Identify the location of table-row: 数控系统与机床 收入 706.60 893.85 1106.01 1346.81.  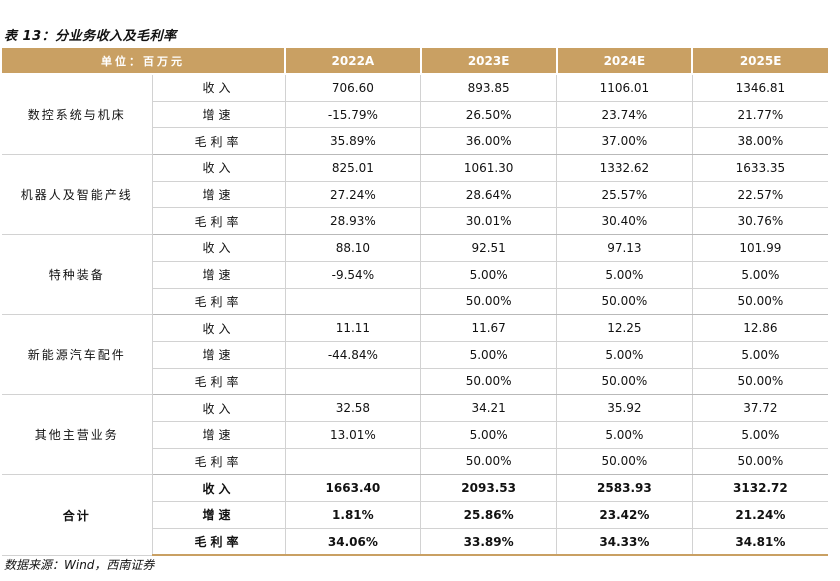
(415, 115).